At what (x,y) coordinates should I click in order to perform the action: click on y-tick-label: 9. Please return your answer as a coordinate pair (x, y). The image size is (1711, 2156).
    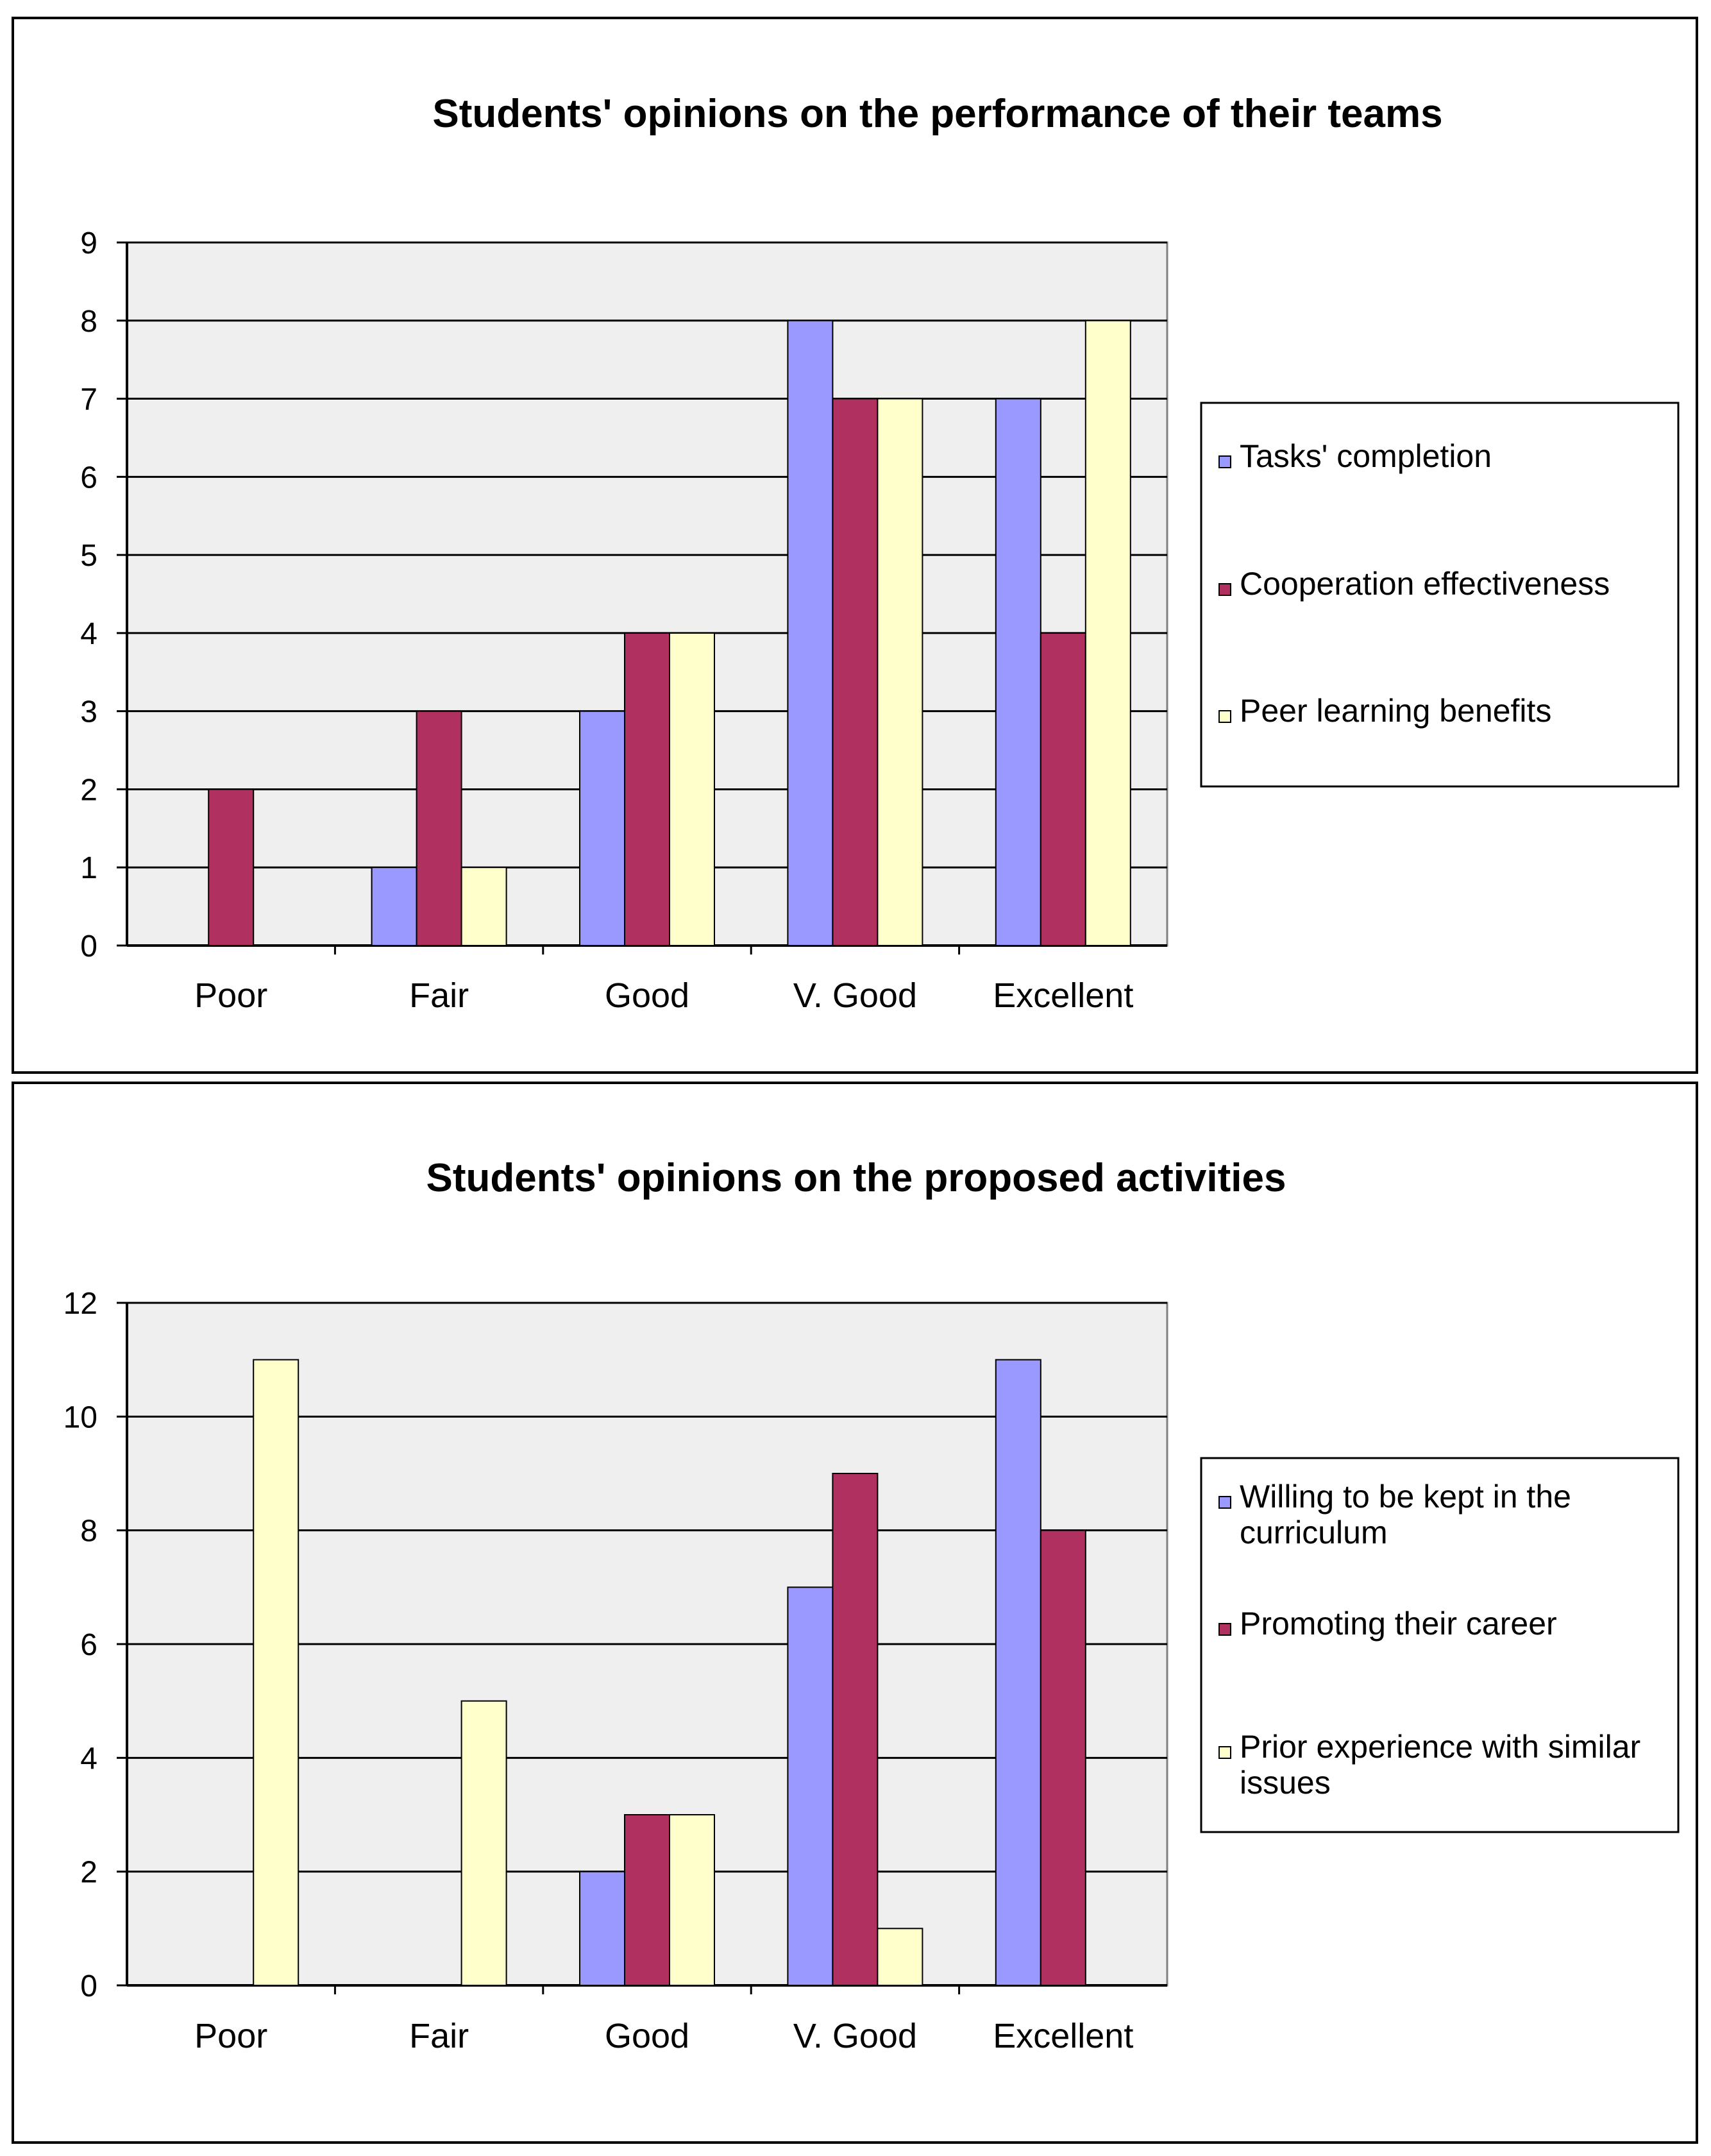
    Looking at the image, I should click on (88, 243).